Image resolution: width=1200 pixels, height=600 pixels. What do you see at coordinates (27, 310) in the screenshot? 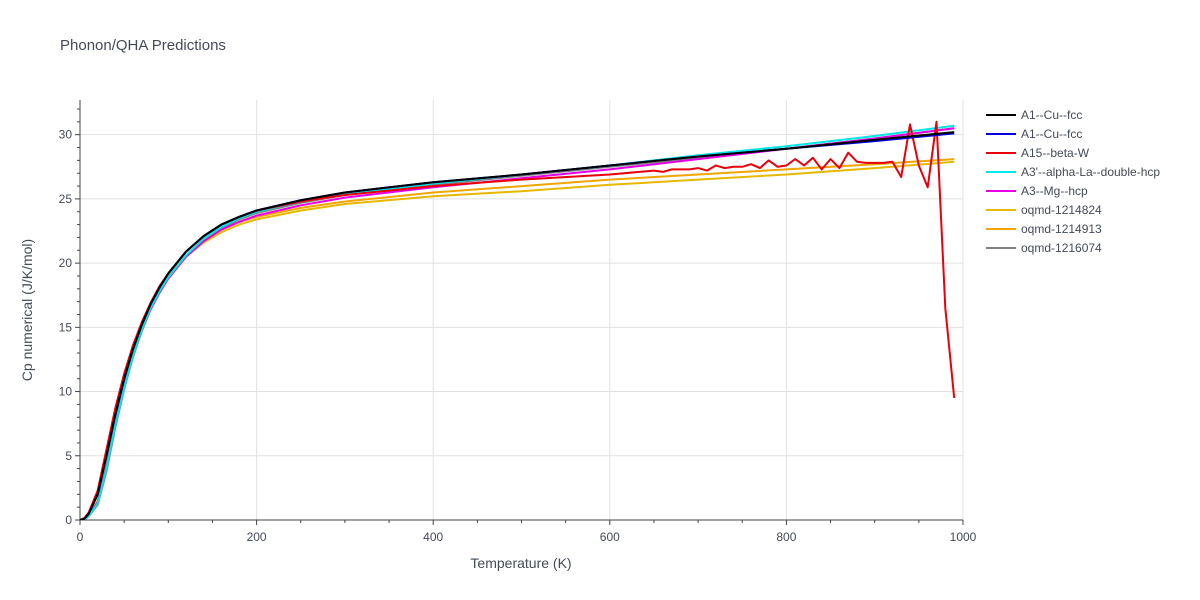
I see `y-axis-title: Cp numerical (J/K/mol)` at bounding box center [27, 310].